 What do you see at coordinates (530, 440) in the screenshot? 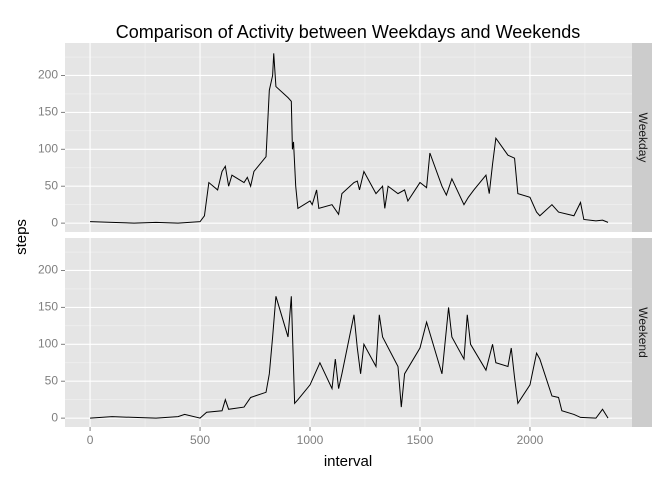
I see `x-tick-label: 2000` at bounding box center [530, 440].